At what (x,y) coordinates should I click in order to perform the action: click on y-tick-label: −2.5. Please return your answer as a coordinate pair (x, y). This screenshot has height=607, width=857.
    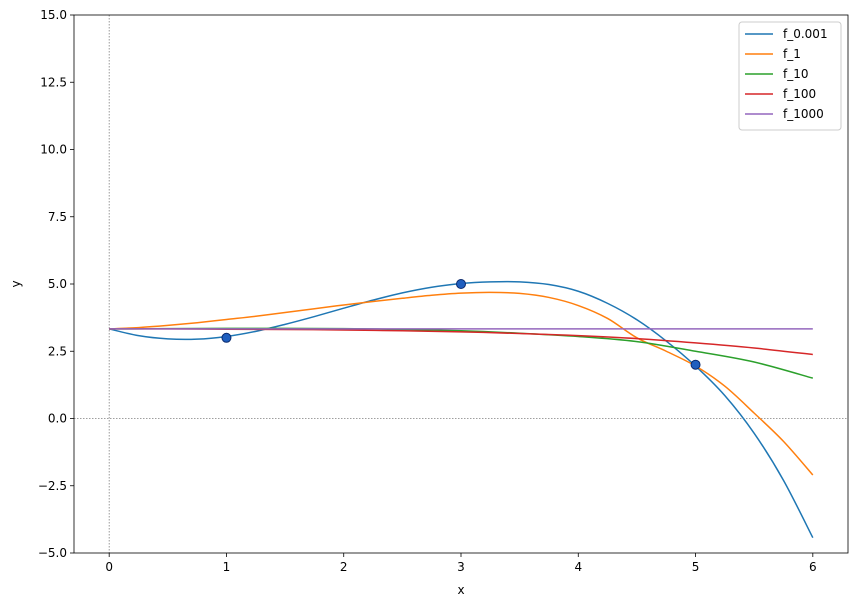
    Looking at the image, I should click on (52, 486).